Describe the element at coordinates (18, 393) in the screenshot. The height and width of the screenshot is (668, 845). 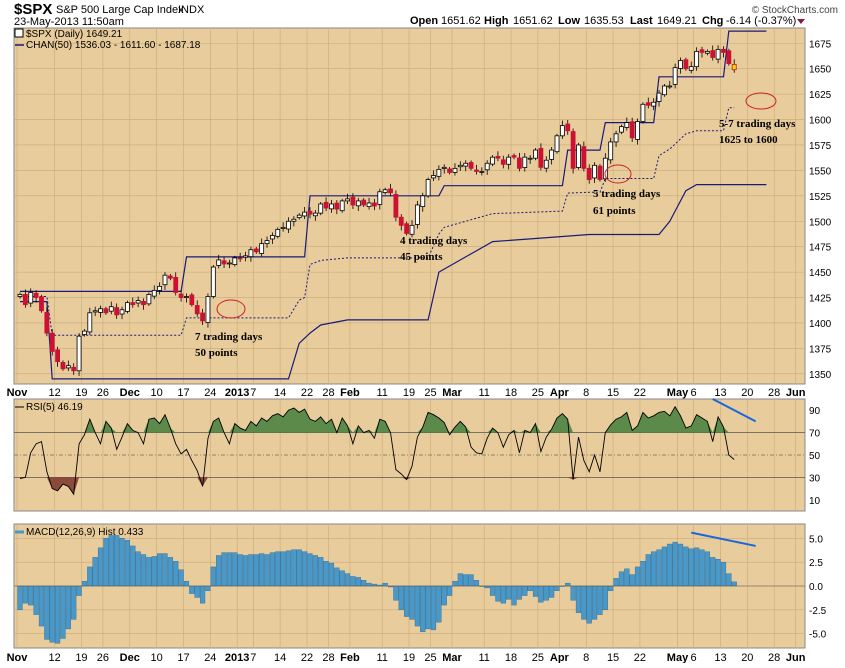
I see `price-x-tick: Nov` at that location.